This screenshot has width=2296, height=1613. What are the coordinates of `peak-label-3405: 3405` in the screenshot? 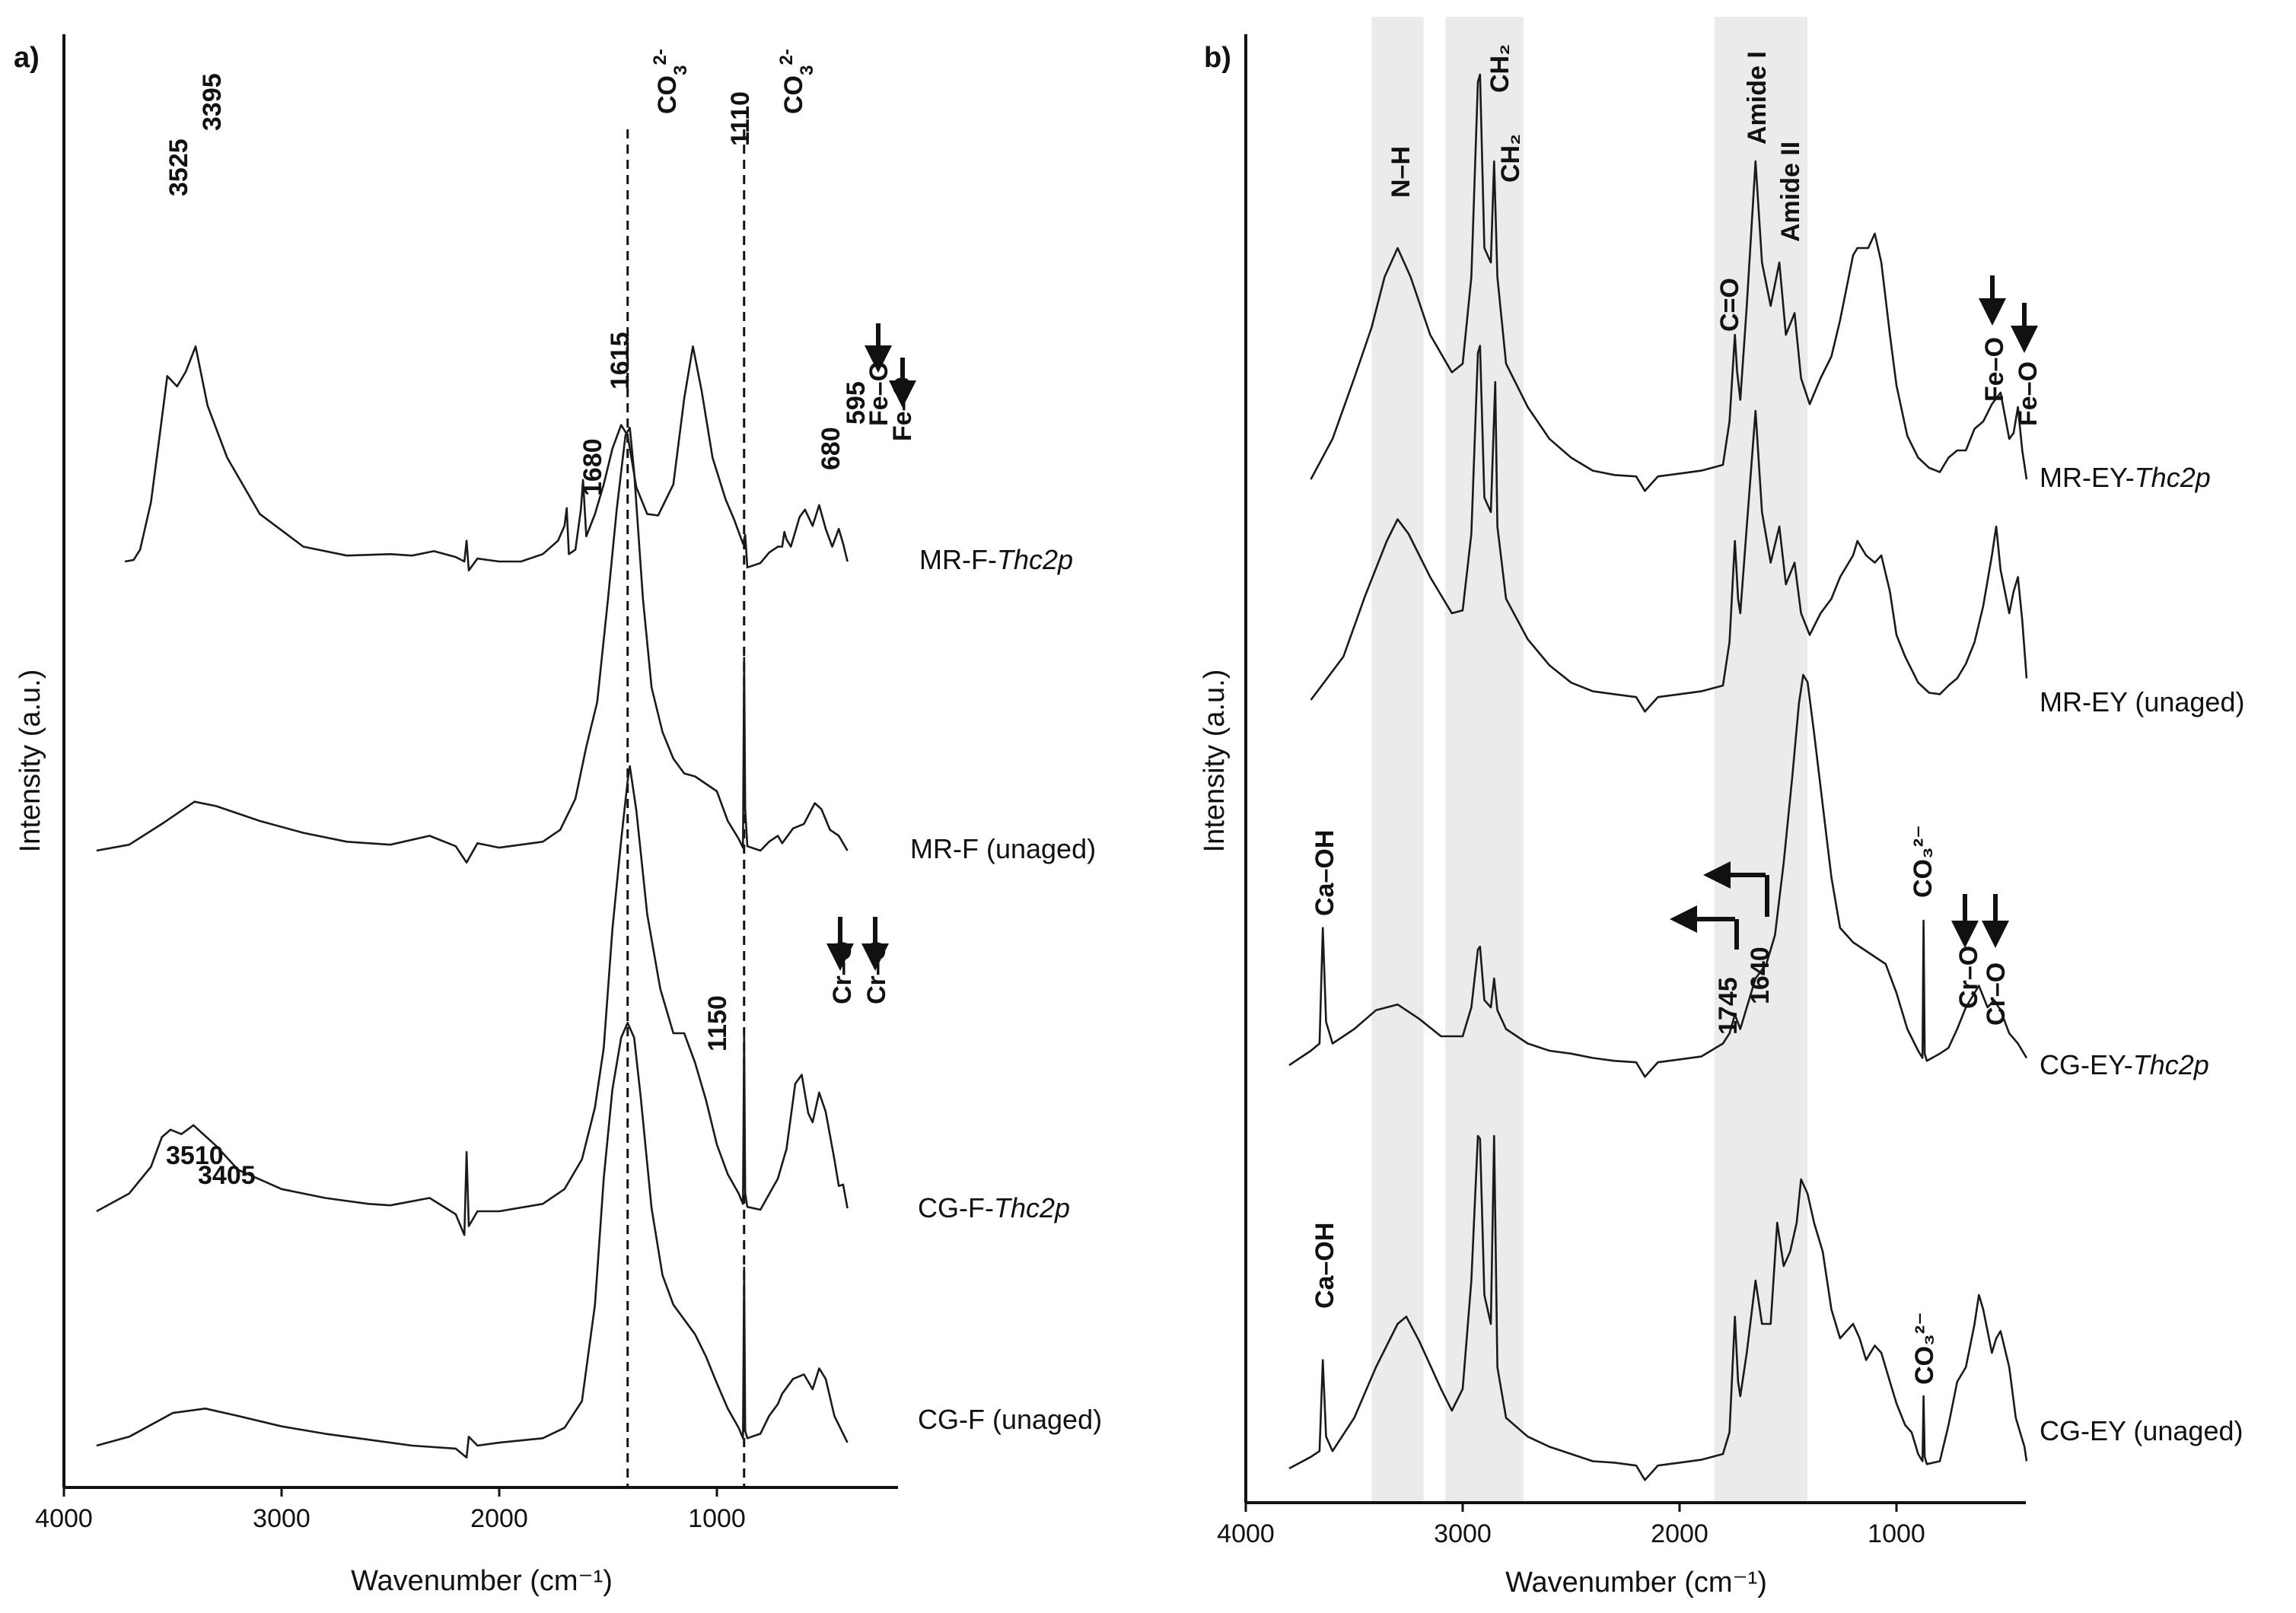 It's located at (227, 1175).